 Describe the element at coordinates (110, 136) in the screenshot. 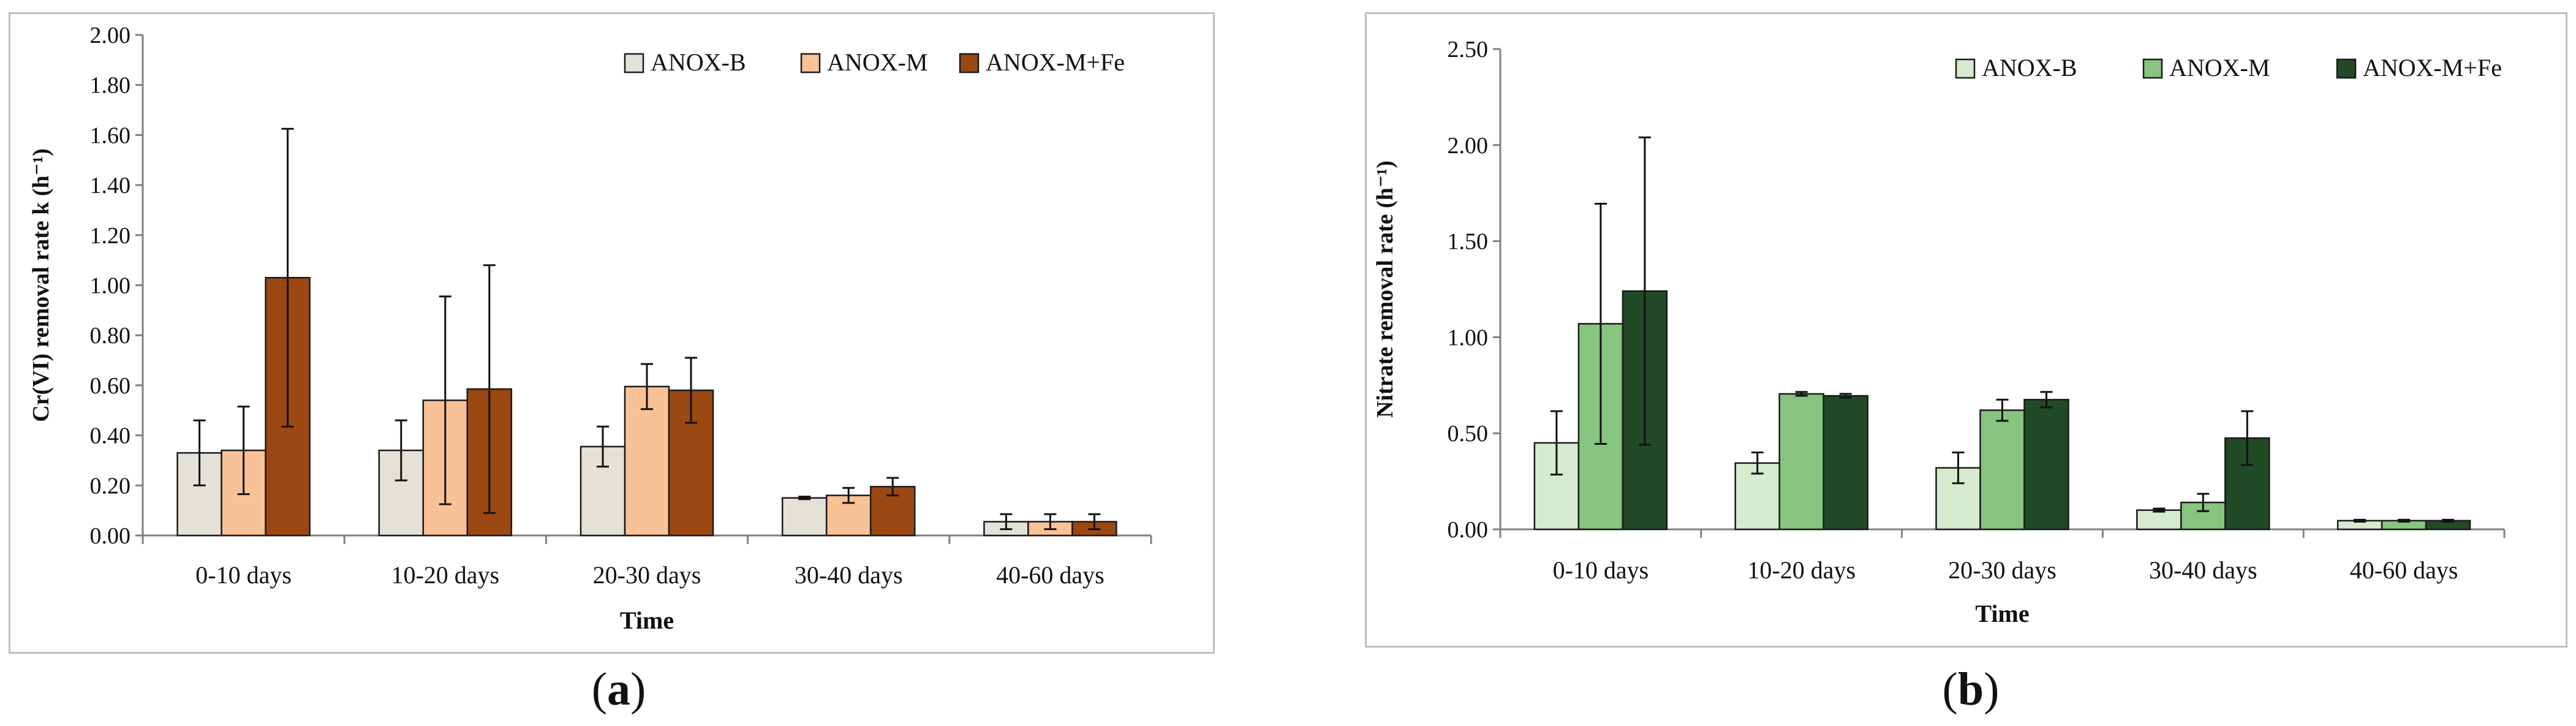

I see `y-tick-label: 1.60` at that location.